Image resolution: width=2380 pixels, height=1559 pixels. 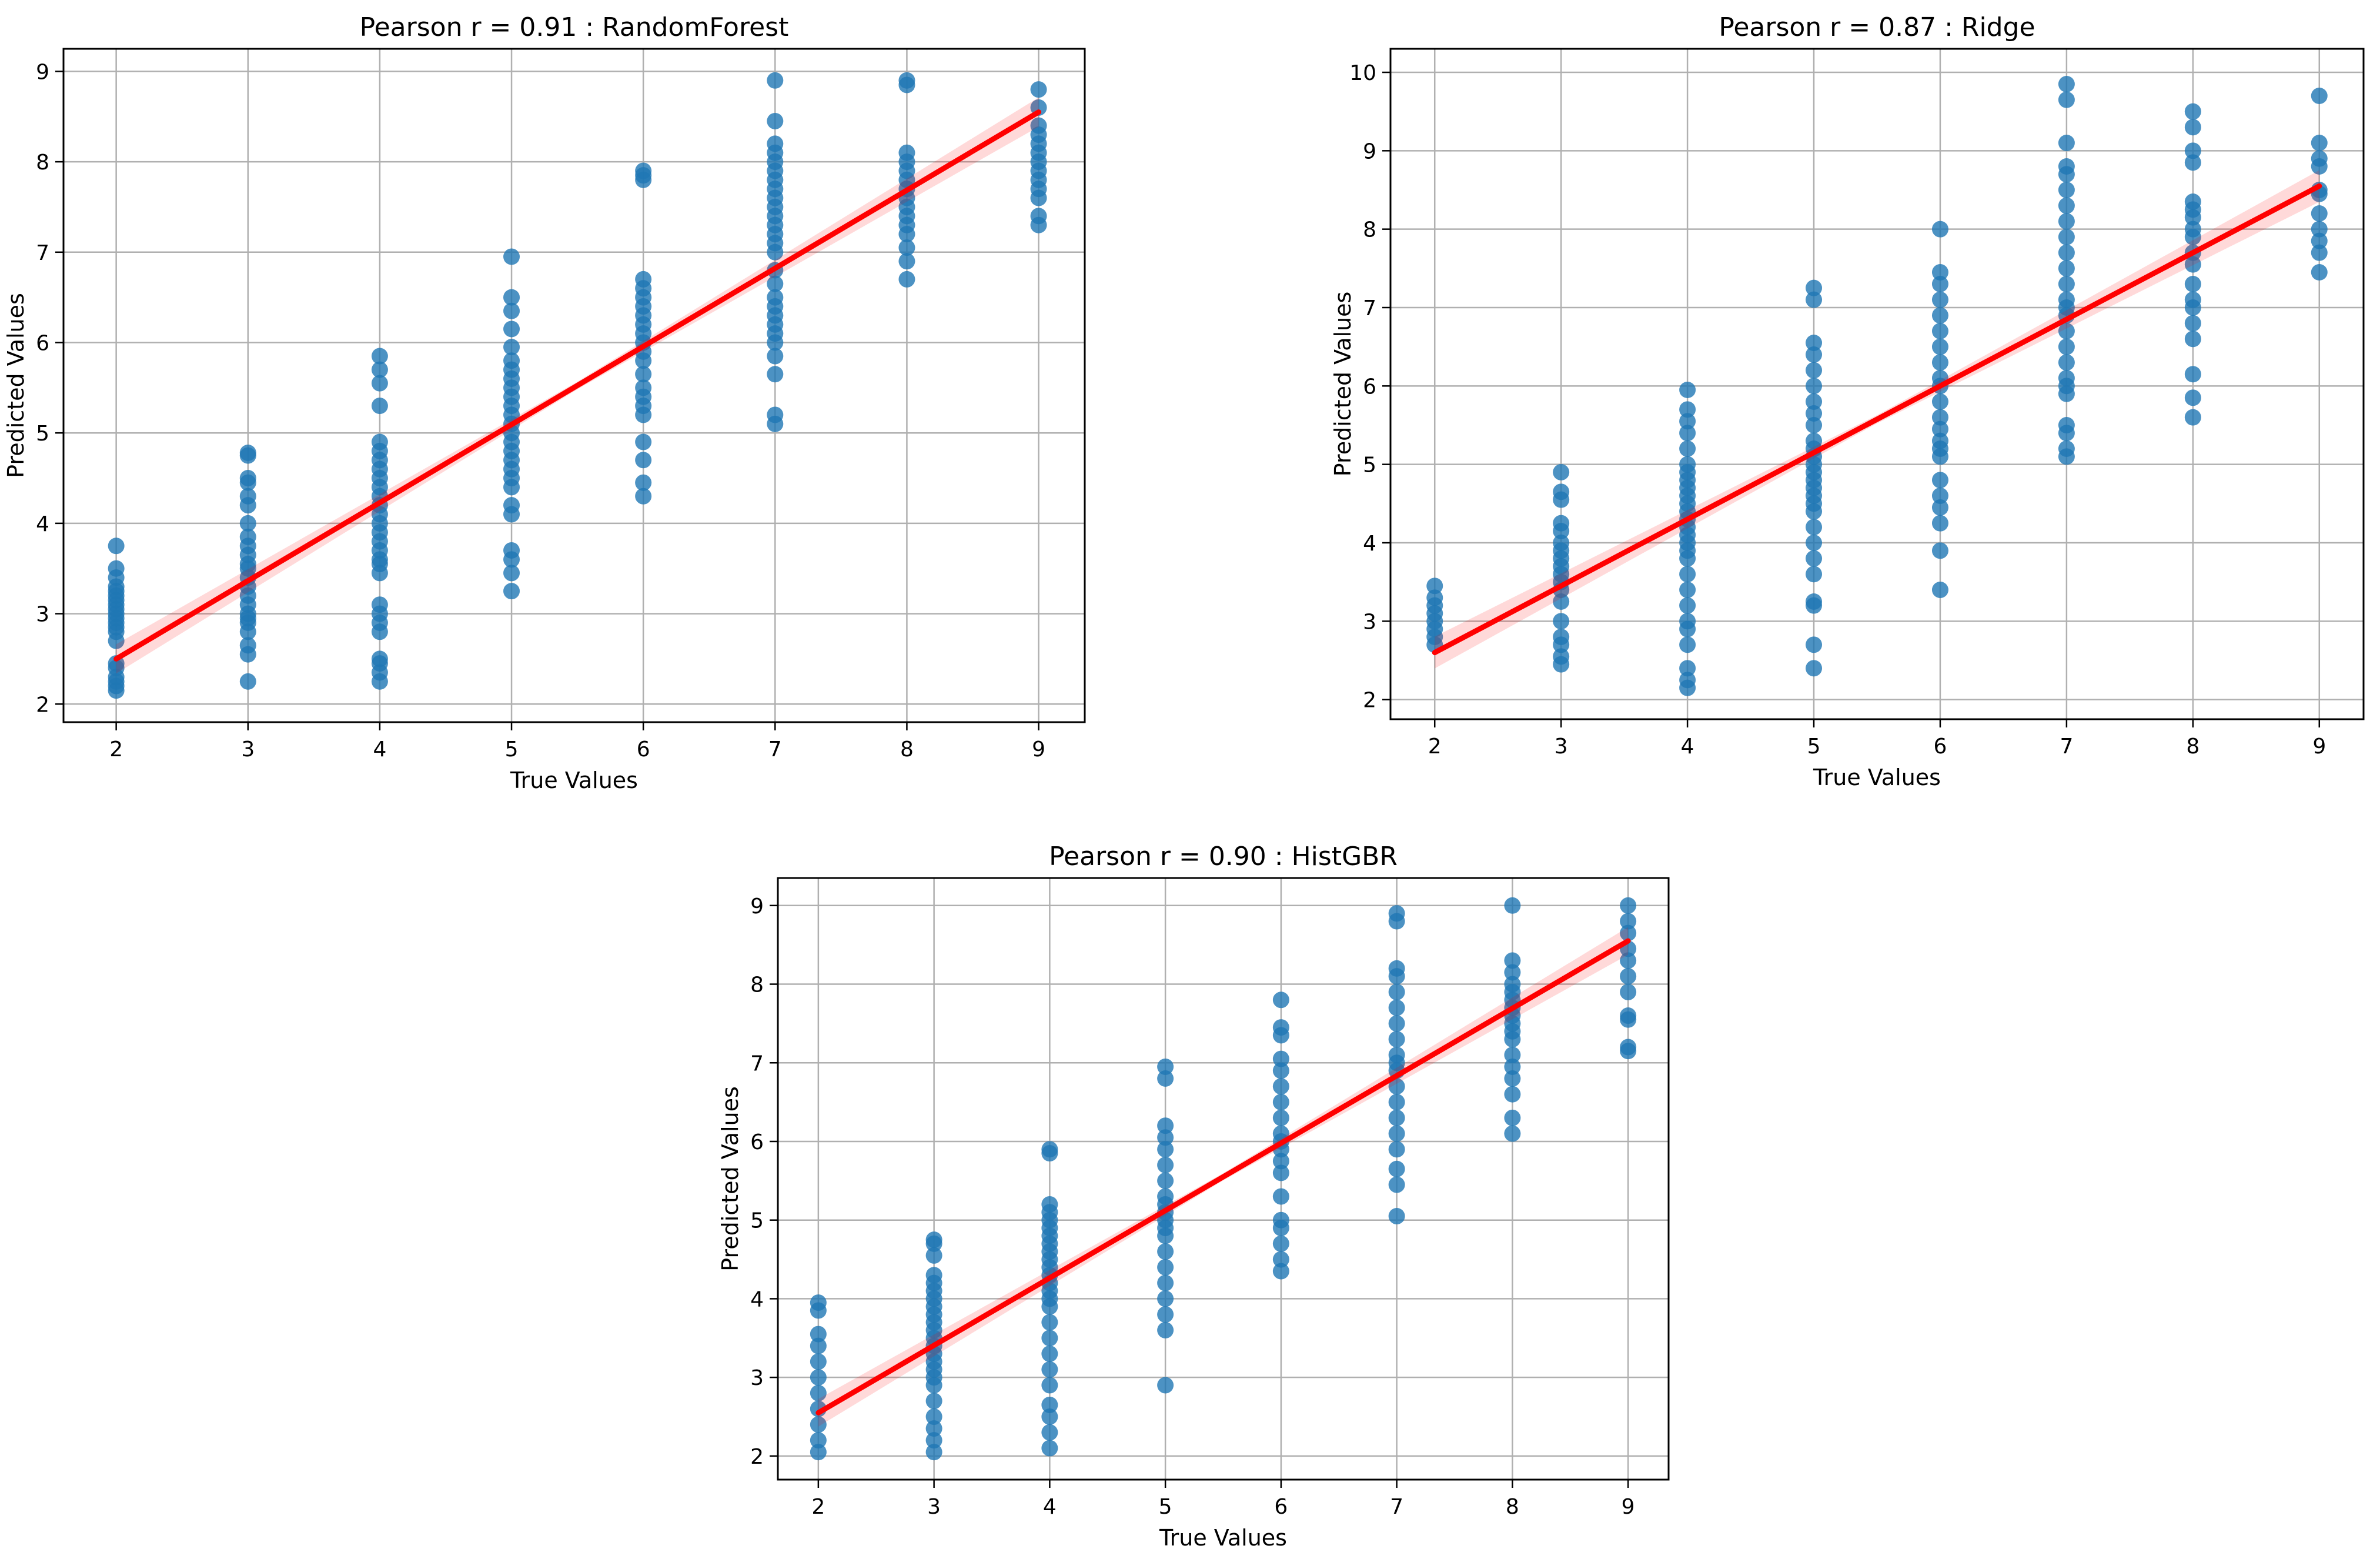 What do you see at coordinates (775, 749) in the screenshot?
I see `x-tick-label: 7` at bounding box center [775, 749].